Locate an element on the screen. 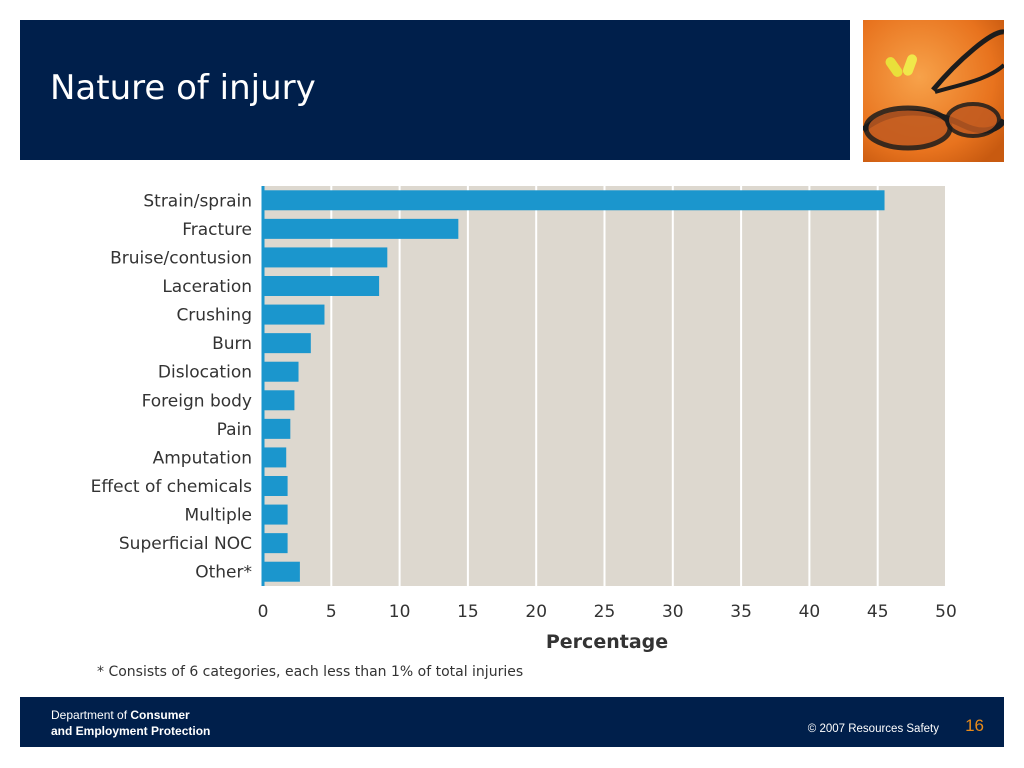  x-tick-label: 20 is located at coordinates (536, 612).